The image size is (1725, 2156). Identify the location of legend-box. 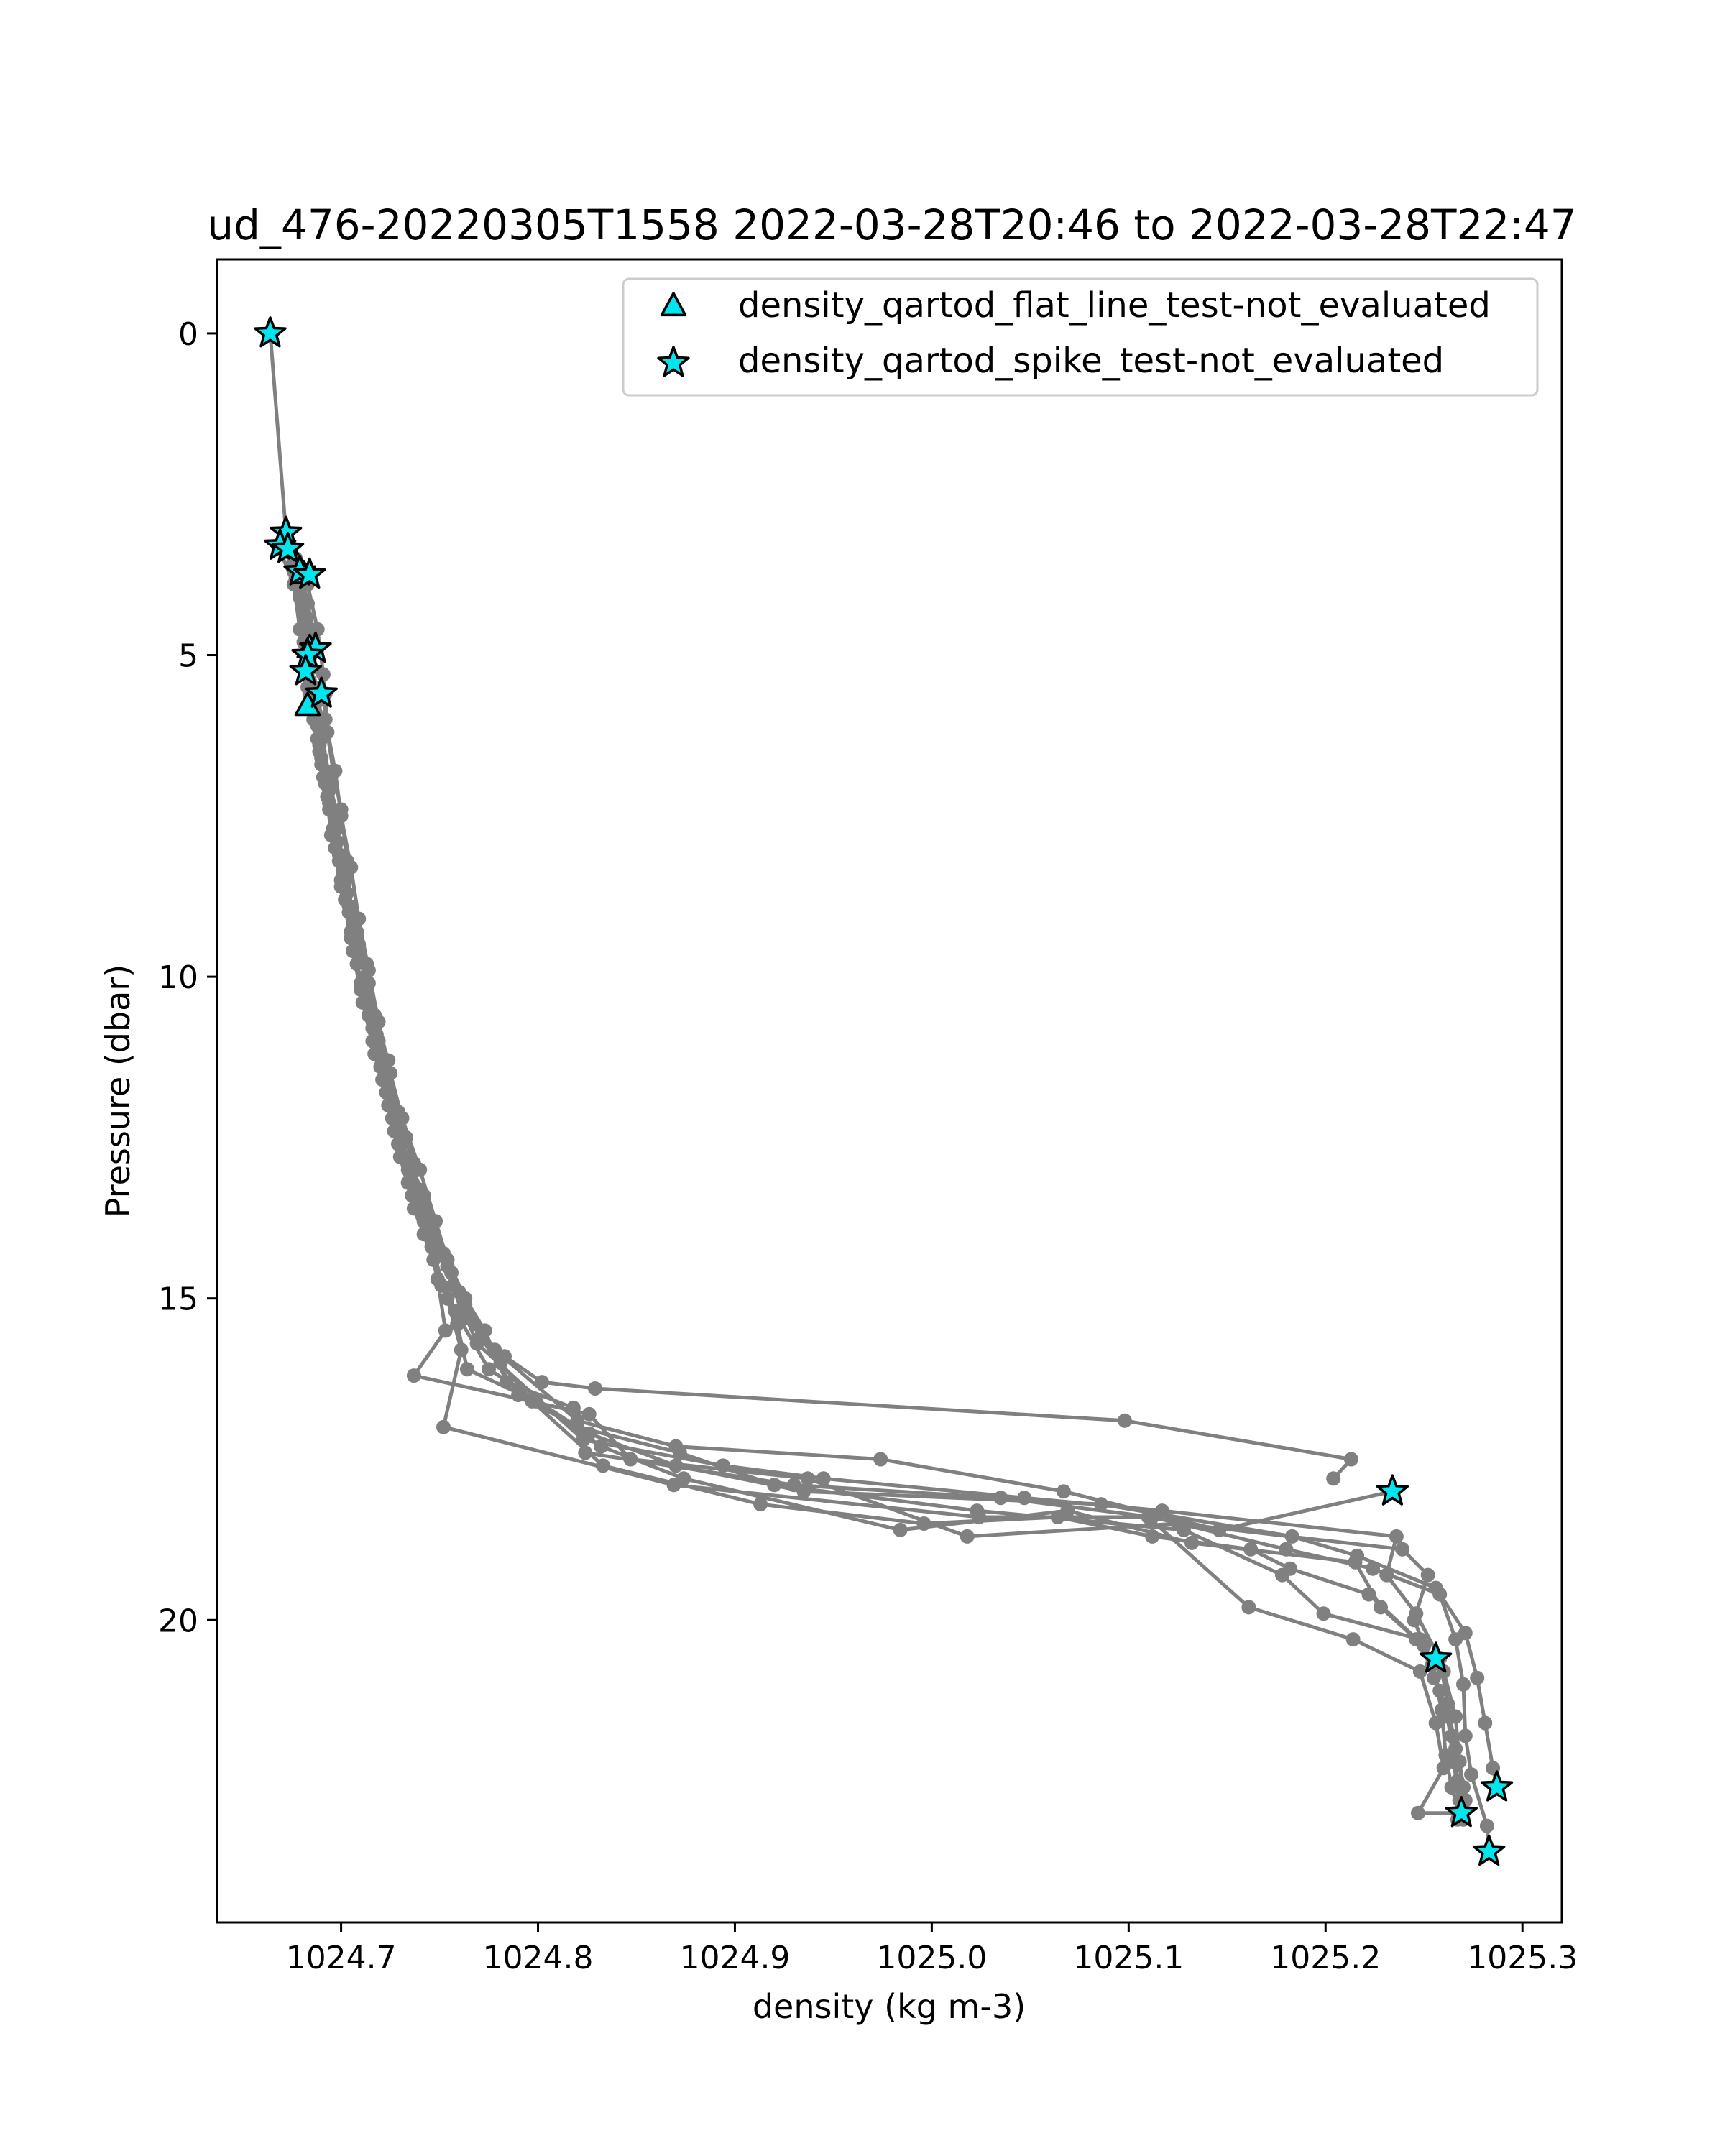
(1080, 337).